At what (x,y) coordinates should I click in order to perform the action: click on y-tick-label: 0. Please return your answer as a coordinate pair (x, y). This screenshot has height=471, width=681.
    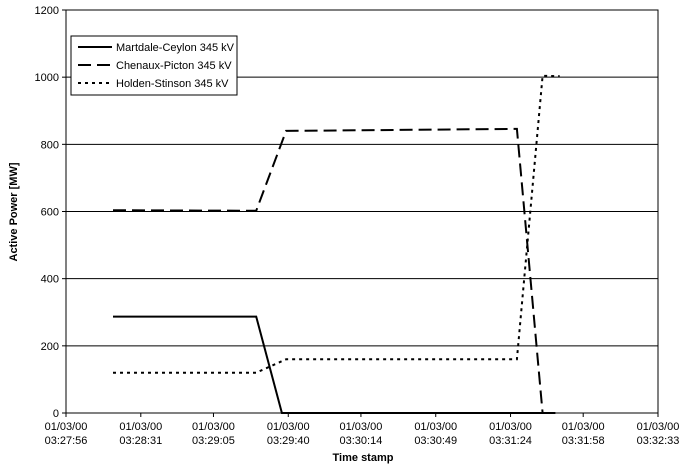
    Looking at the image, I should click on (56, 414).